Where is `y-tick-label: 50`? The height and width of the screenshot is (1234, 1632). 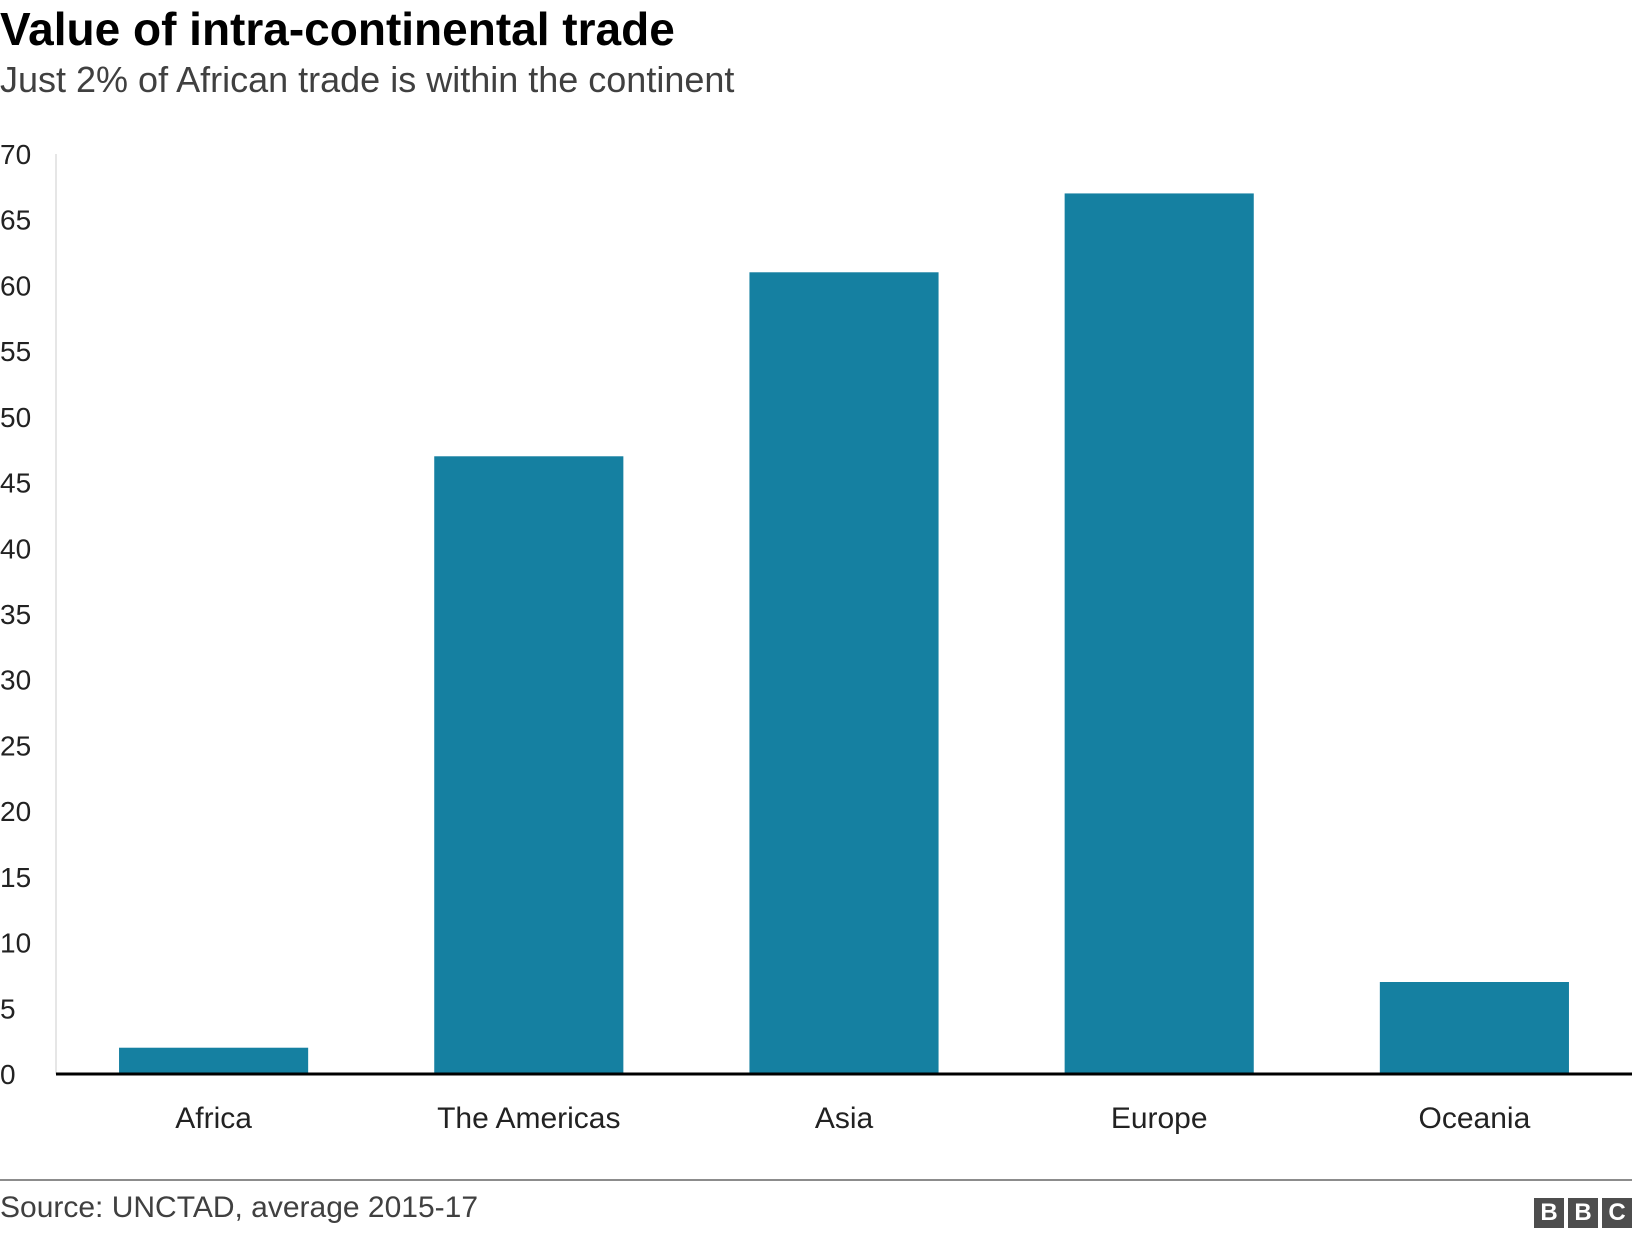
y-tick-label: 50 is located at coordinates (15, 417).